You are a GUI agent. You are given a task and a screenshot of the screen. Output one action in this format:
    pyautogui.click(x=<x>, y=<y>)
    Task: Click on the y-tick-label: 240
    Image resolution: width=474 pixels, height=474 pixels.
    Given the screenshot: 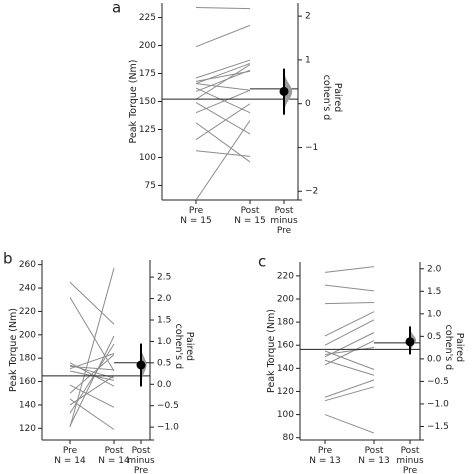 What is the action you would take?
    pyautogui.click(x=27, y=289)
    